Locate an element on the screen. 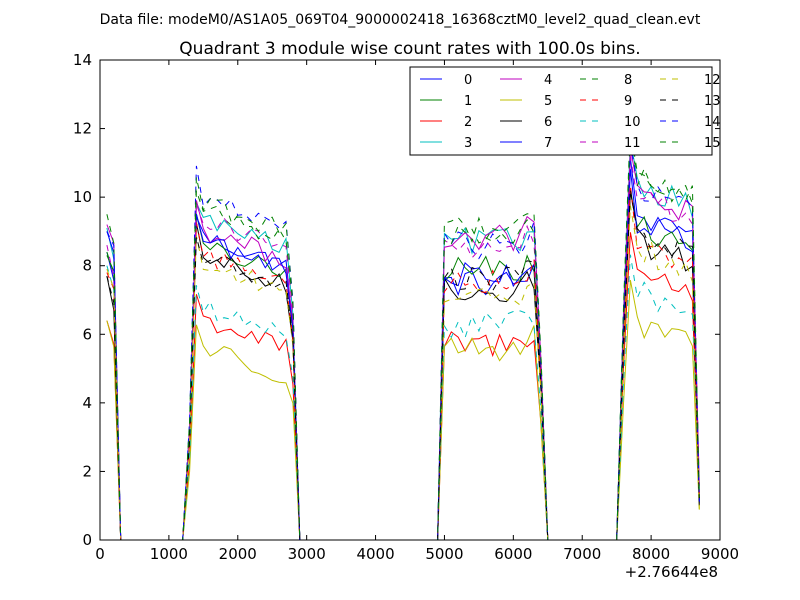 This screenshot has height=600, width=800. y-tick-labels: 0 2 4 6 8 10 12 14 is located at coordinates (82, 300).